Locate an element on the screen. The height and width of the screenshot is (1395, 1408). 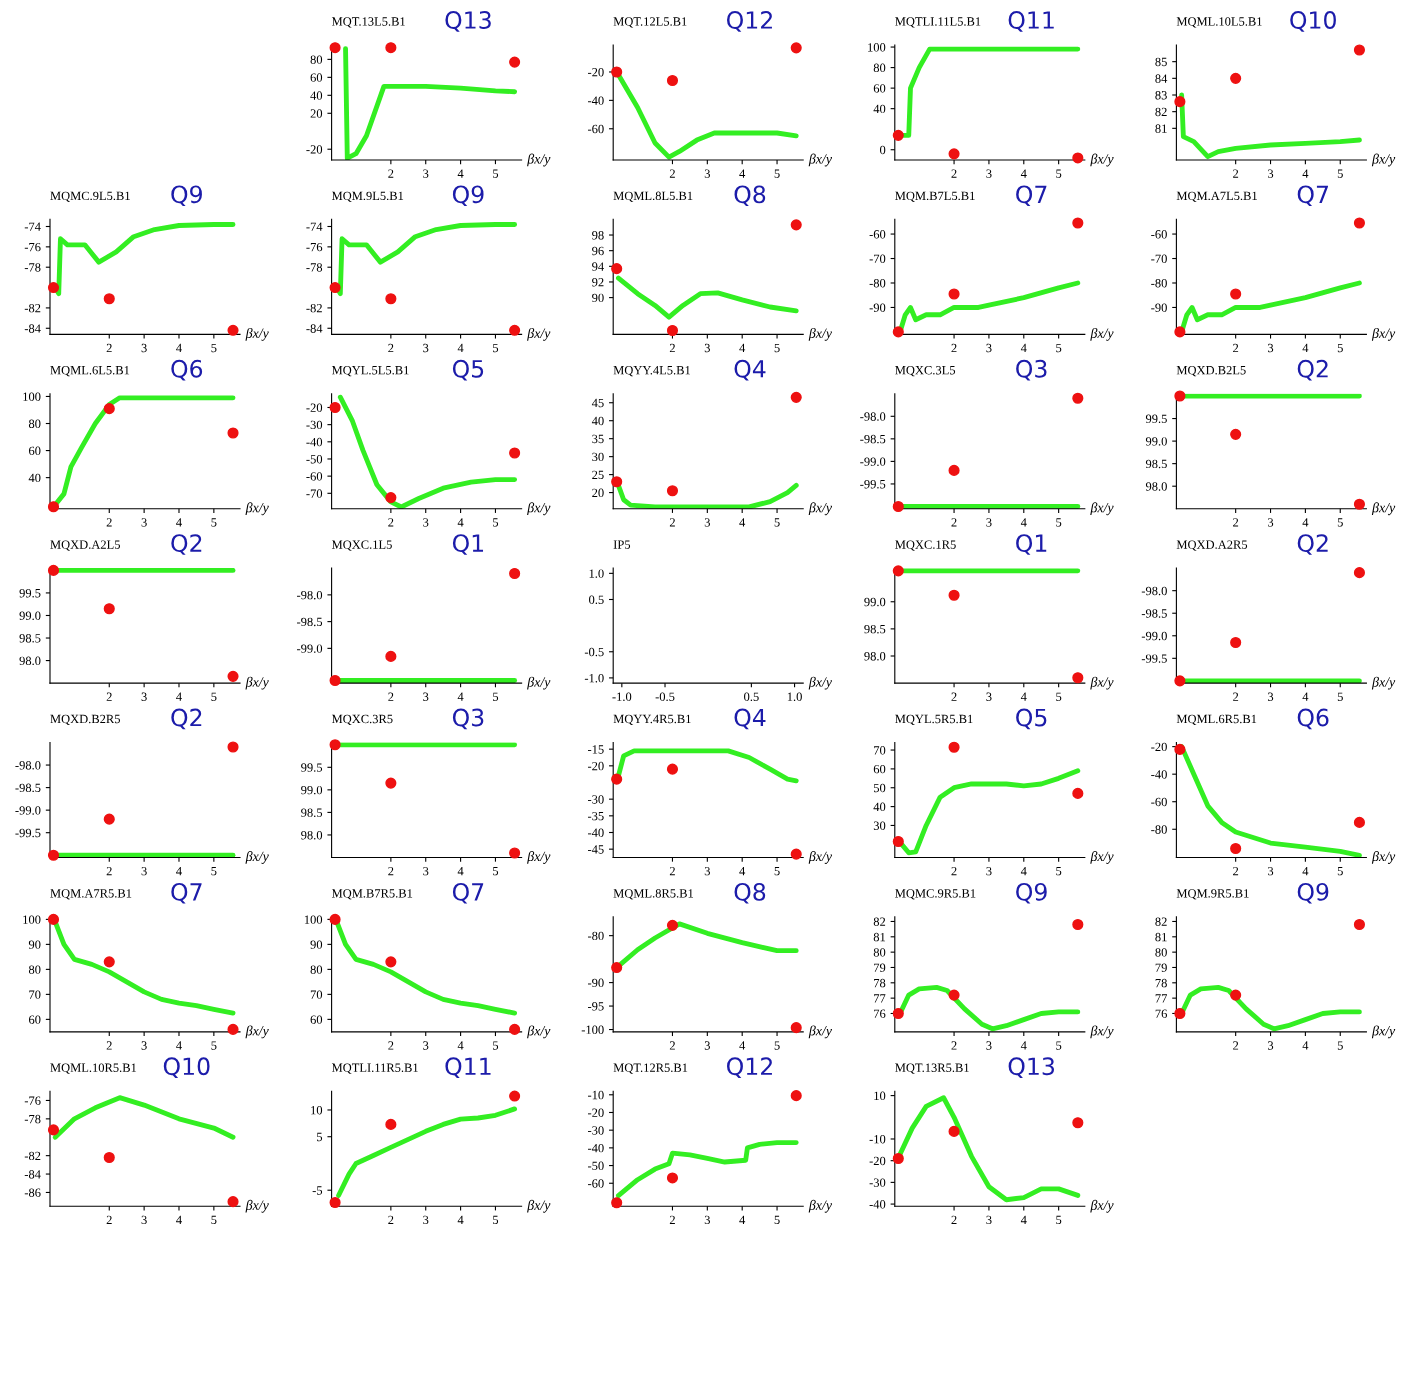
y-tick-label: -45 is located at coordinates (595, 849).